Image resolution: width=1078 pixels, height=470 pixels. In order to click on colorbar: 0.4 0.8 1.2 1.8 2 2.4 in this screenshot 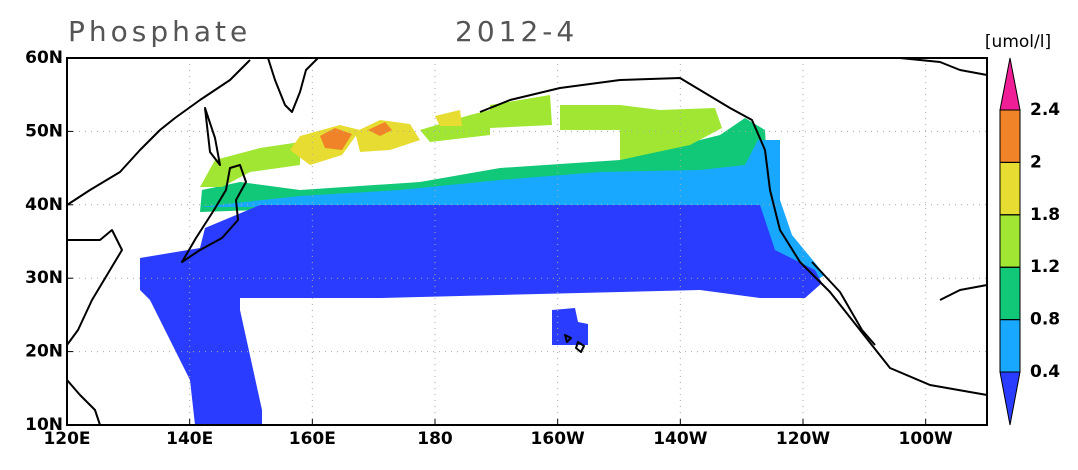, I will do `click(1029, 241)`.